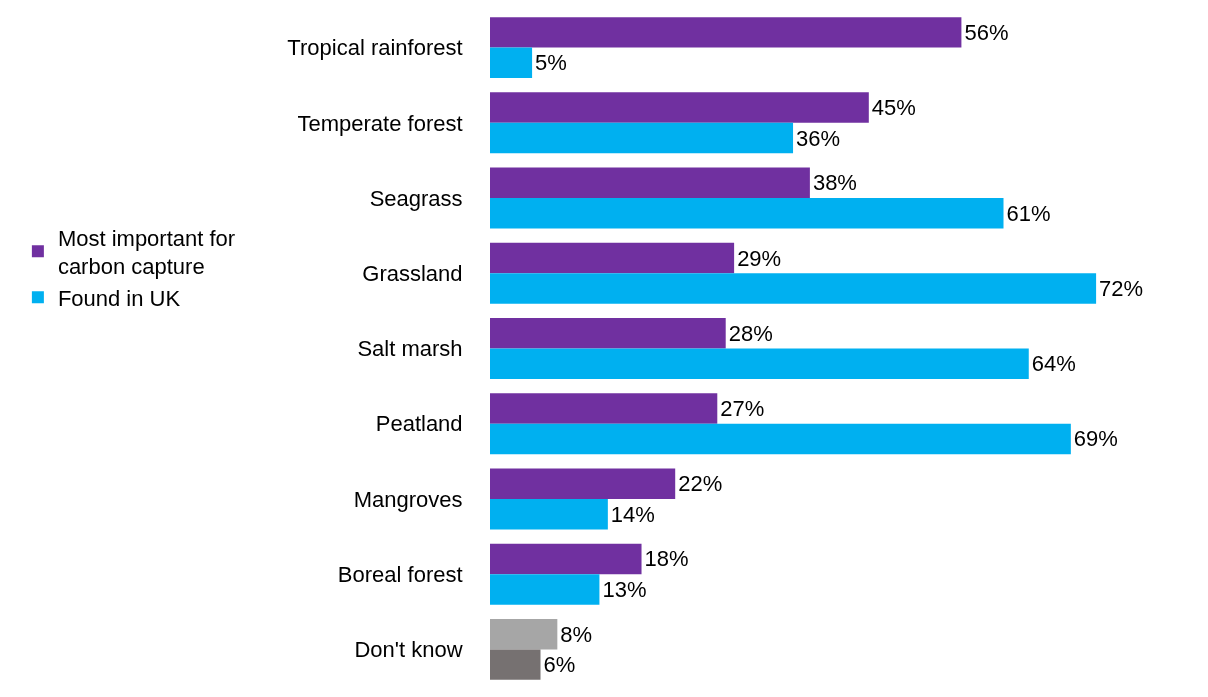 This screenshot has width=1208, height=697. I want to click on legend-label: Most important for carbon capture, so click(146, 252).